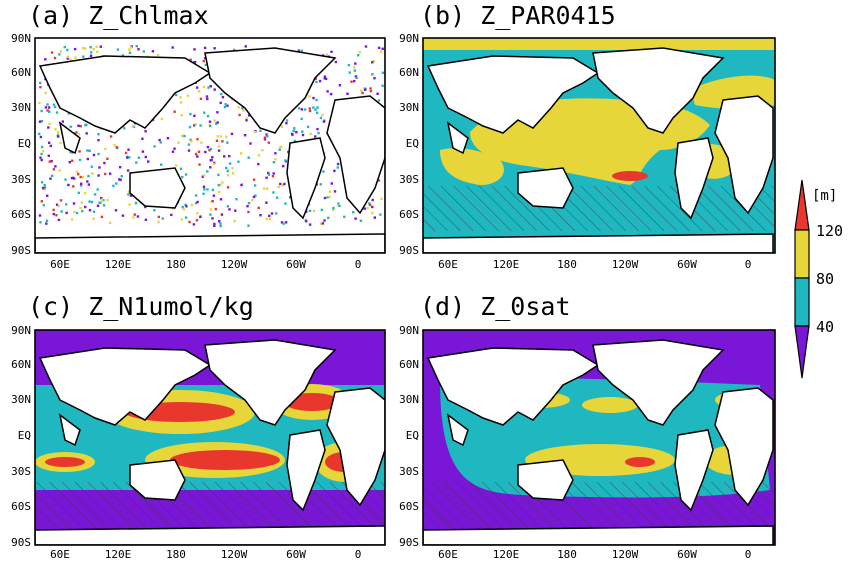 The width and height of the screenshot is (850, 564). What do you see at coordinates (409, 107) in the screenshot?
I see `lat-label: 30N` at bounding box center [409, 107].